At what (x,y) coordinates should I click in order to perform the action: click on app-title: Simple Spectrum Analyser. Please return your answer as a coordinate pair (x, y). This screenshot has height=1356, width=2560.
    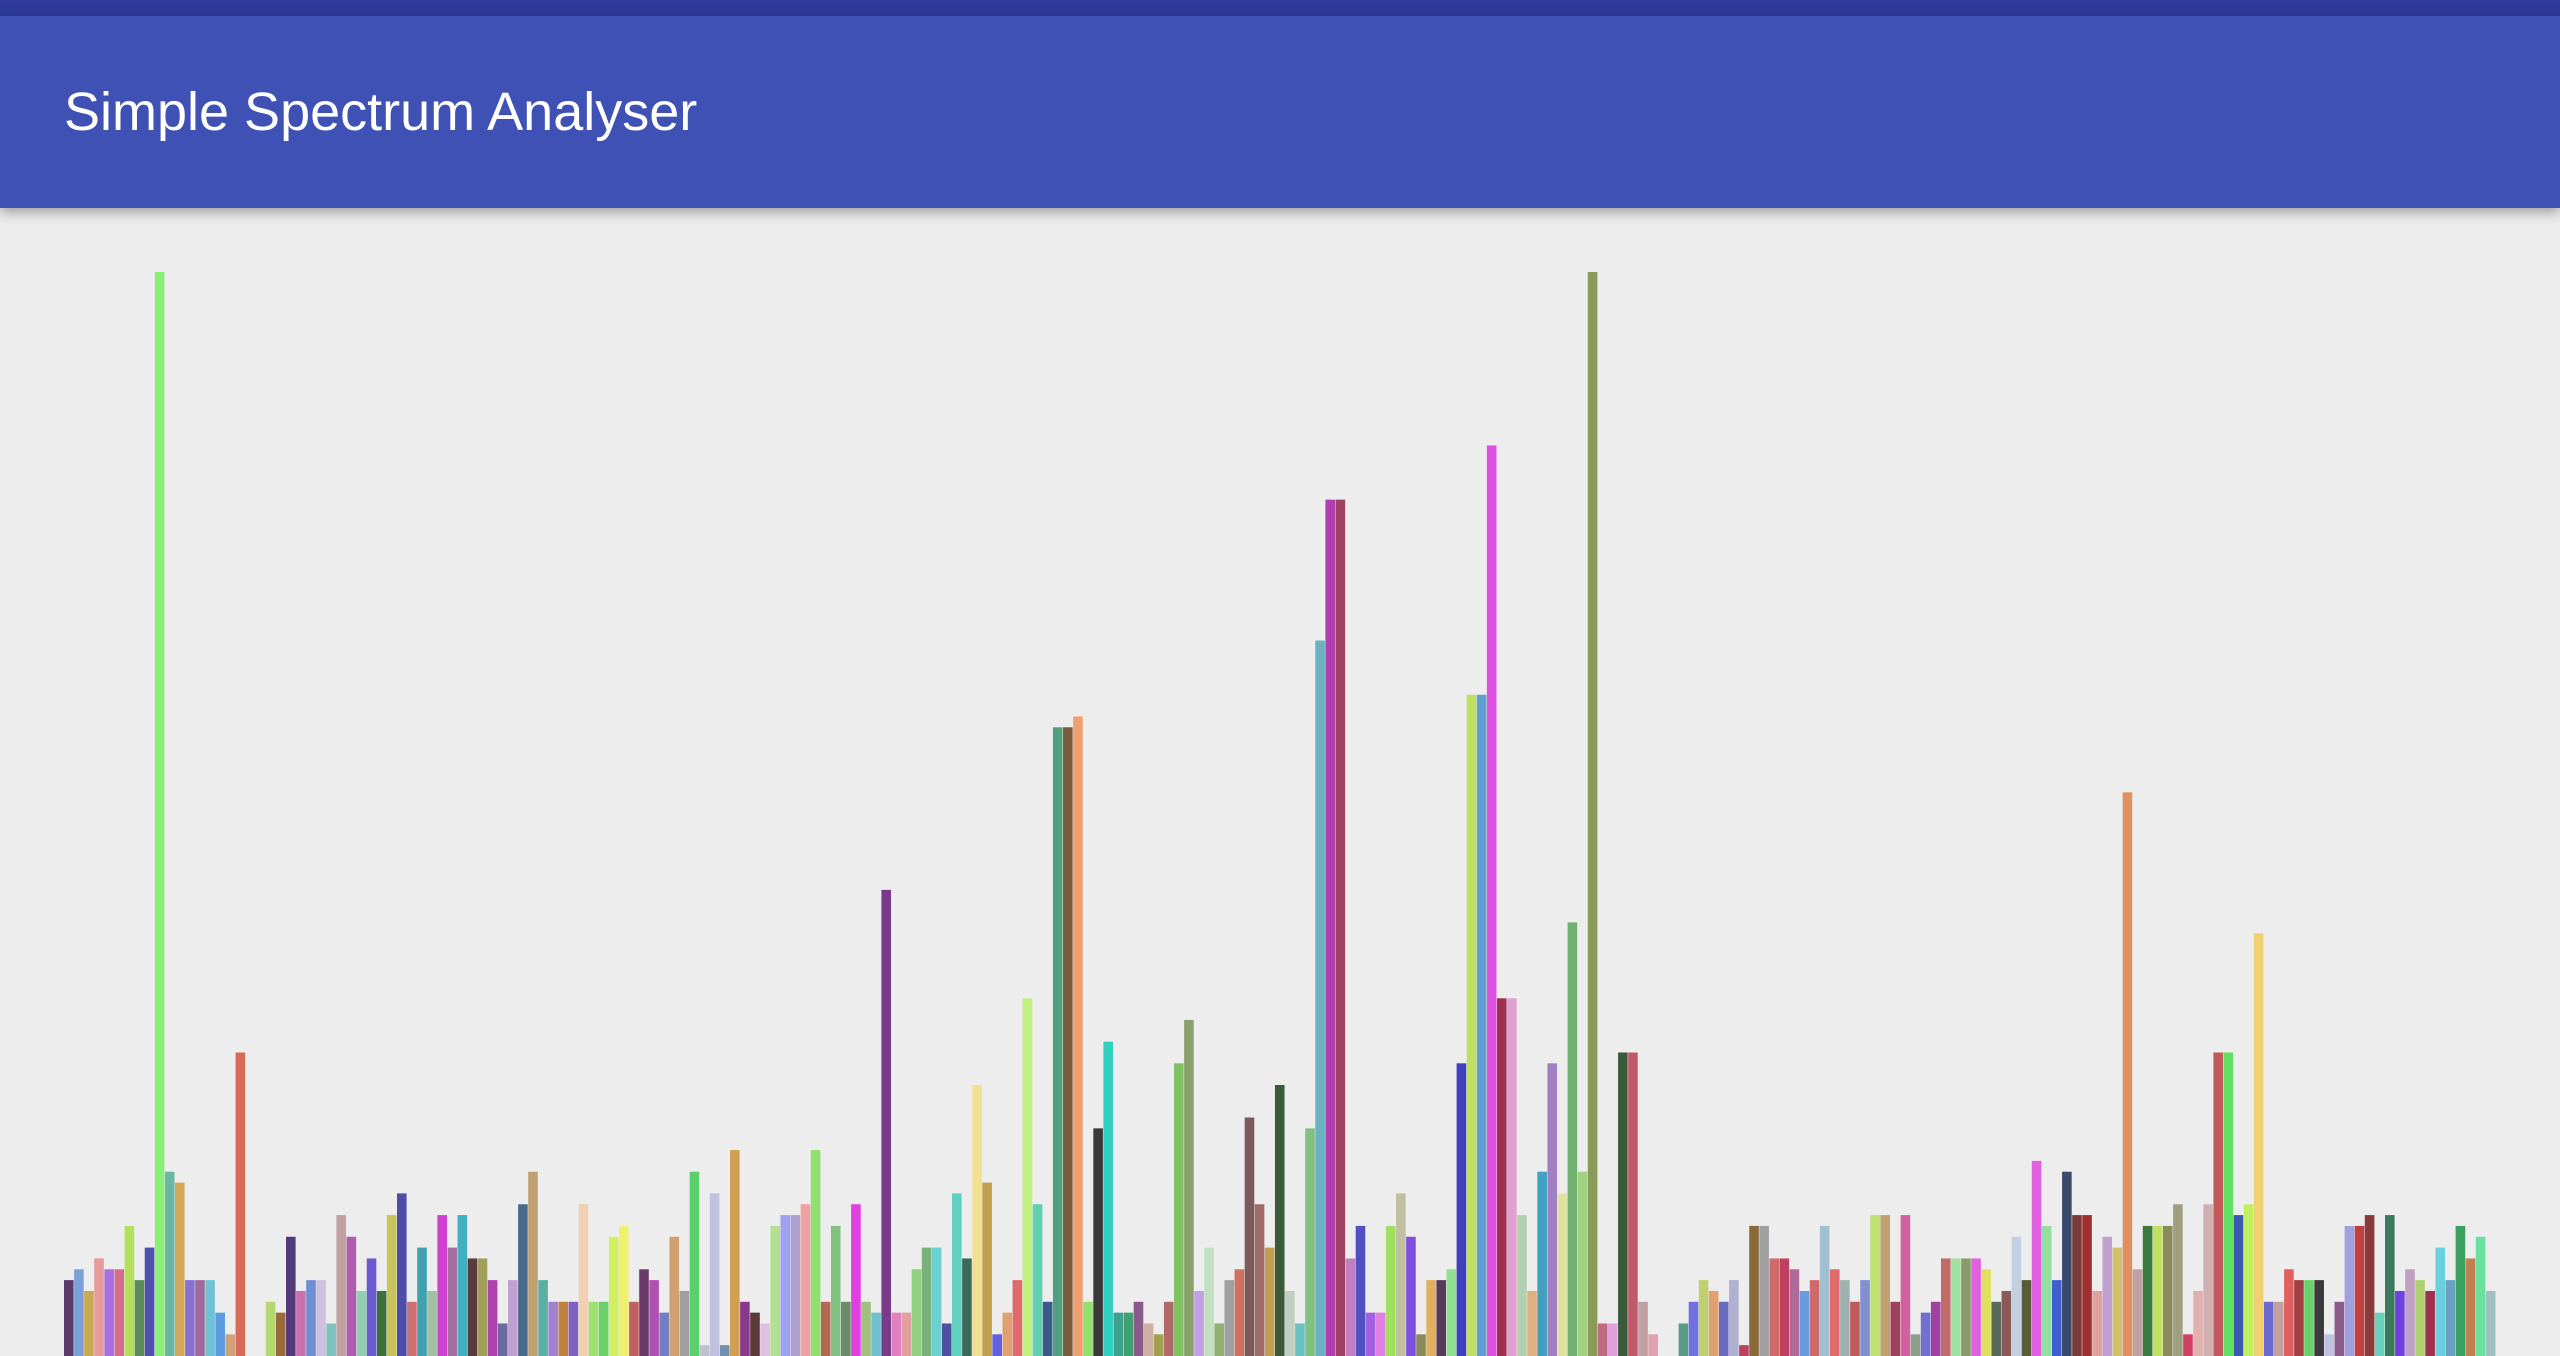
    Looking at the image, I should click on (381, 112).